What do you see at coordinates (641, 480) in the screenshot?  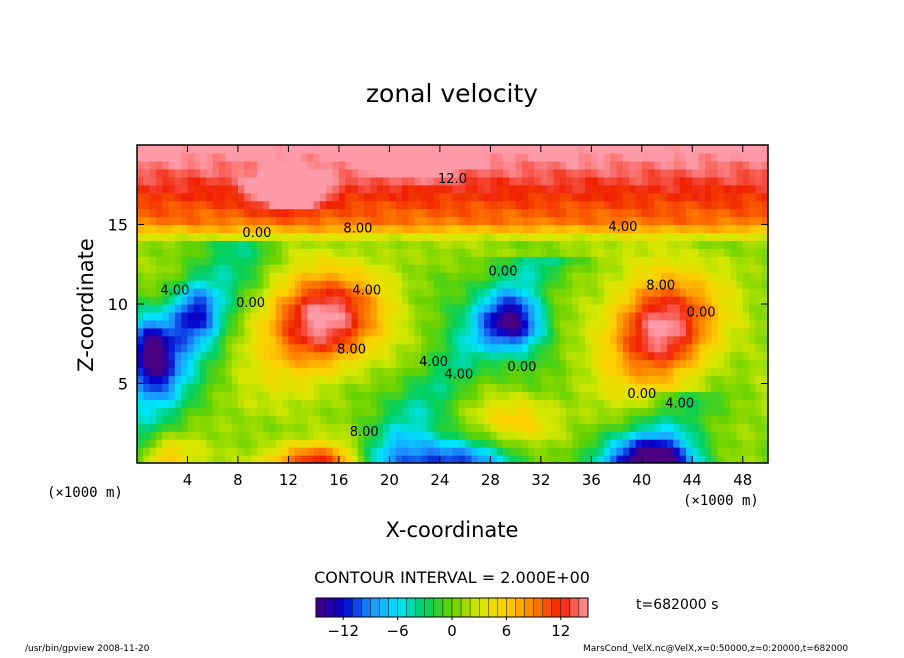 I see `x-tick-label: 40` at bounding box center [641, 480].